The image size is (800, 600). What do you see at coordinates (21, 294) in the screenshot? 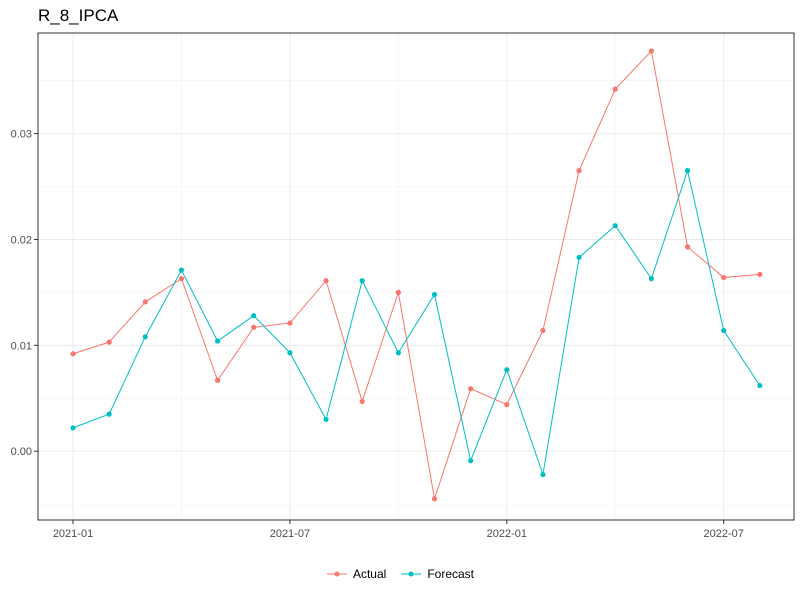
I see `y-axis-tick-labels: 0.00 0.01 0.02 0.03` at bounding box center [21, 294].